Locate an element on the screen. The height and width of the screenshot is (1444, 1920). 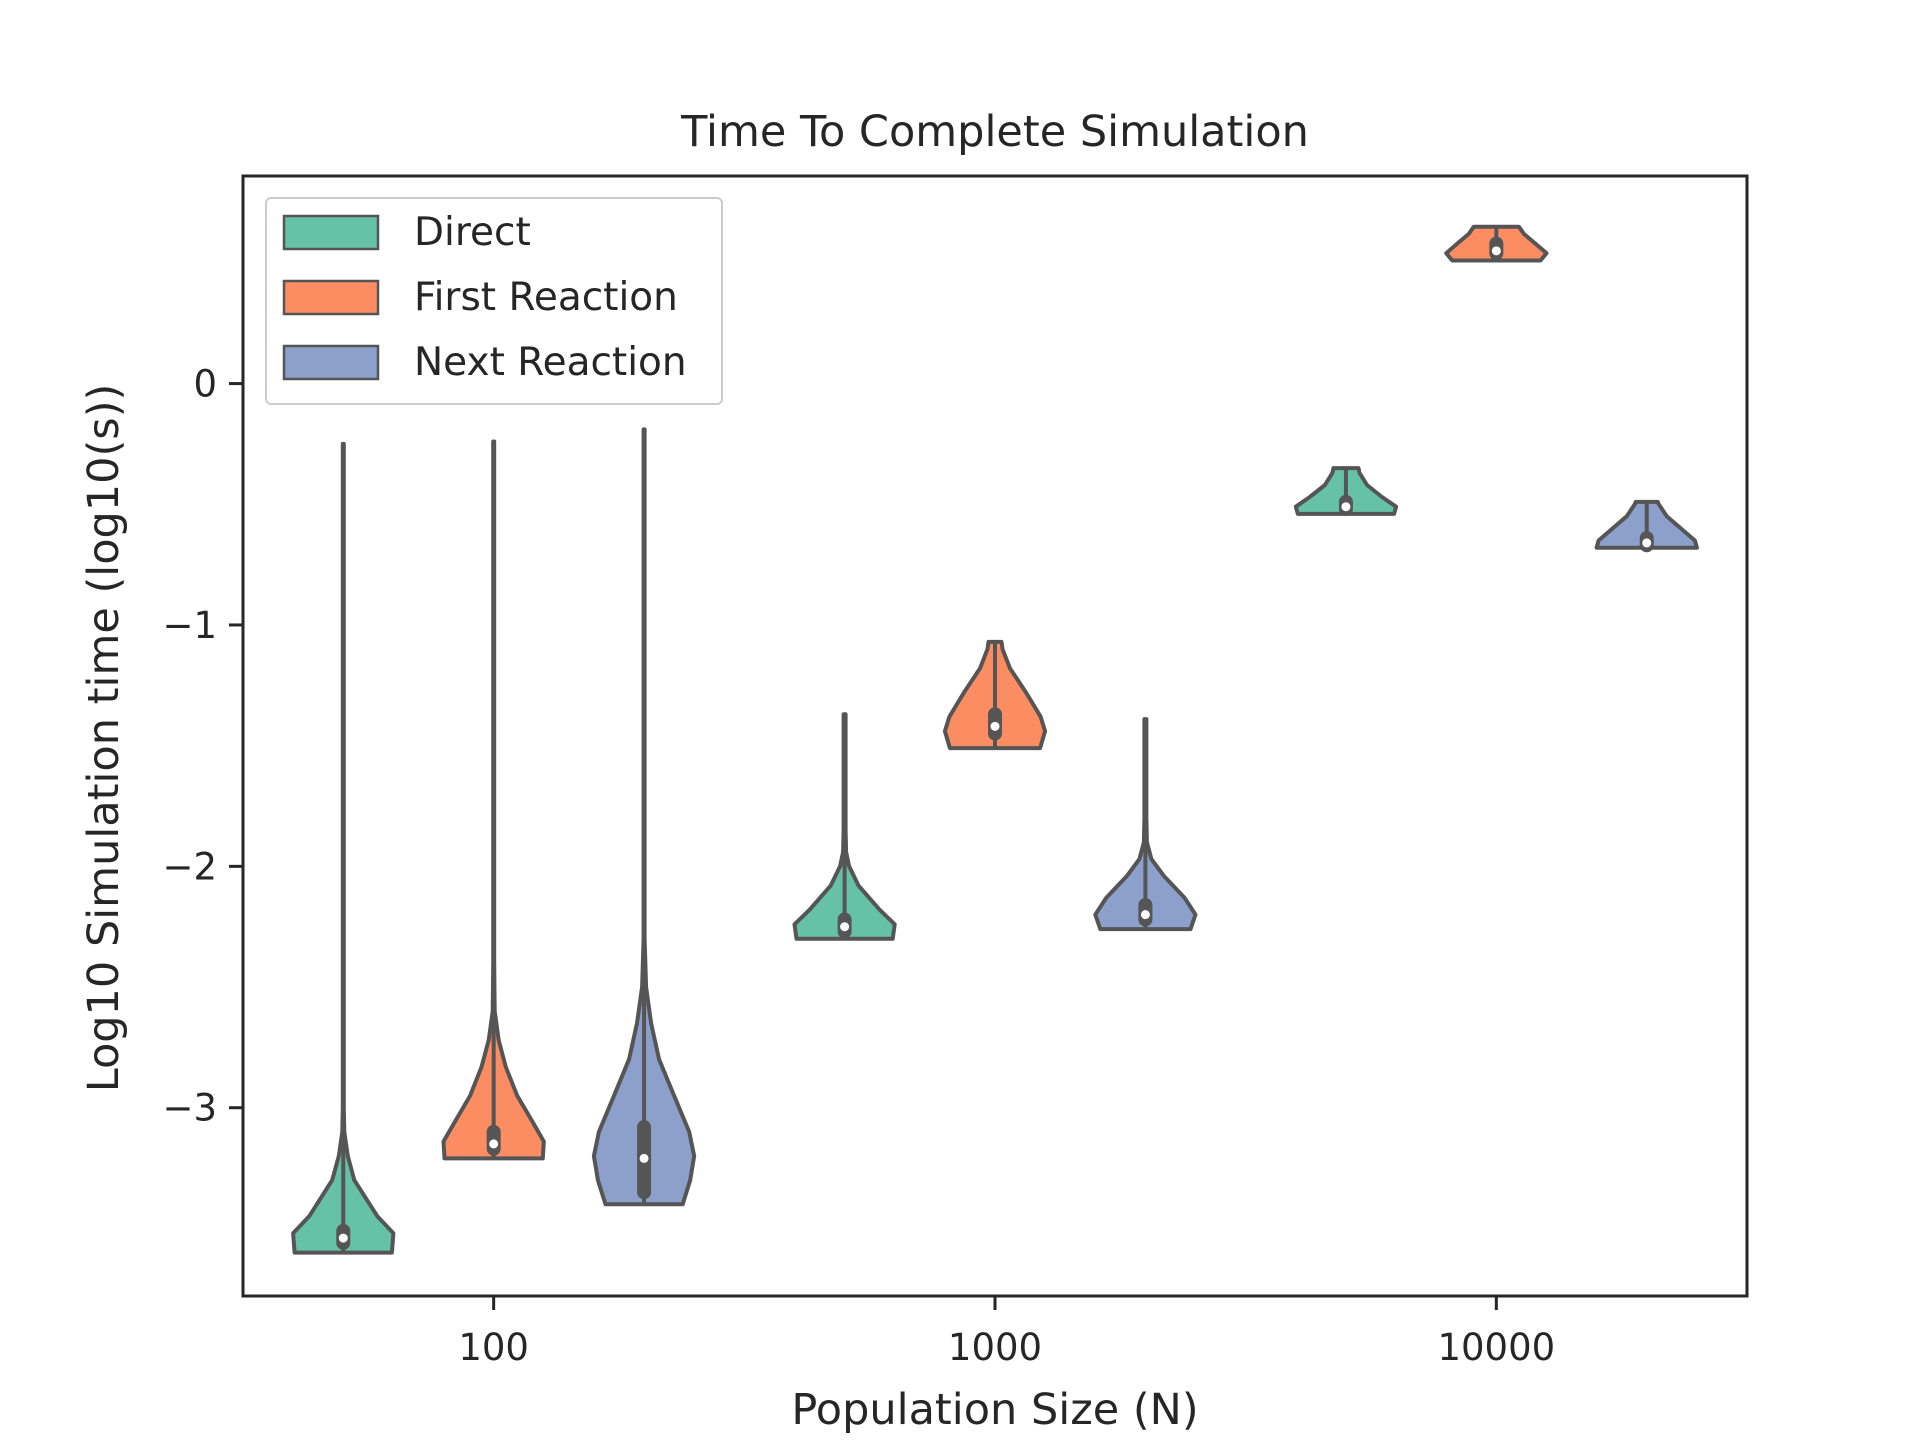
x-tick-label: 1000 is located at coordinates (995, 1347).